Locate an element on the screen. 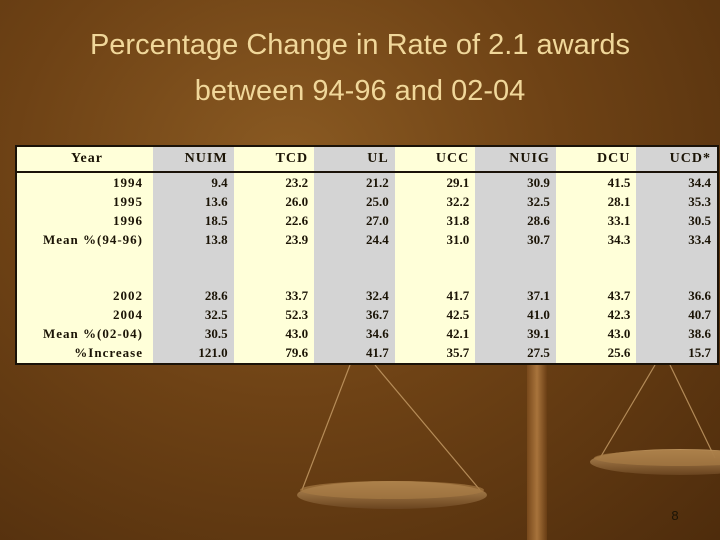 Image resolution: width=720 pixels, height=540 pixels. row-label: Mean %(94-96) is located at coordinates (85, 239).